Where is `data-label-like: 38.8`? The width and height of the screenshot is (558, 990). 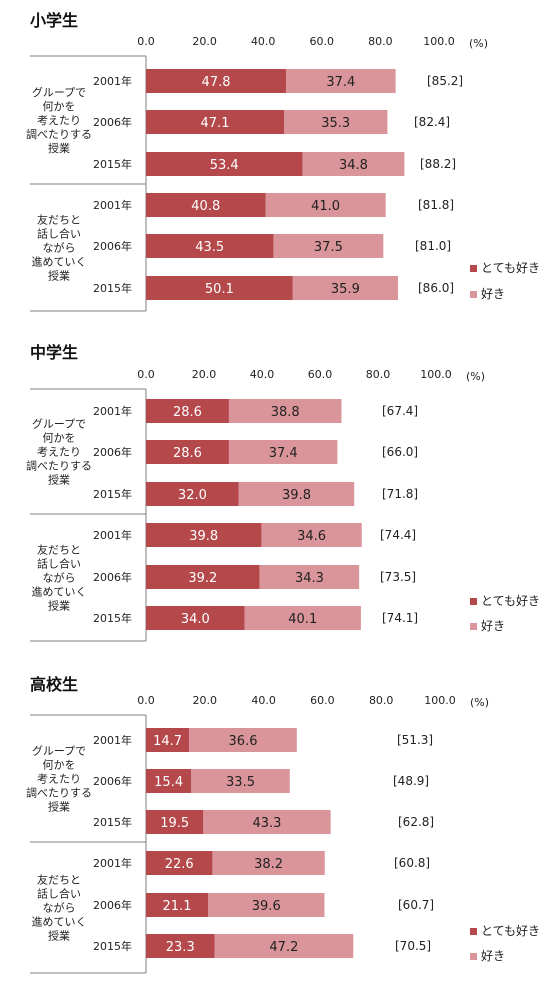 data-label-like: 38.8 is located at coordinates (285, 412).